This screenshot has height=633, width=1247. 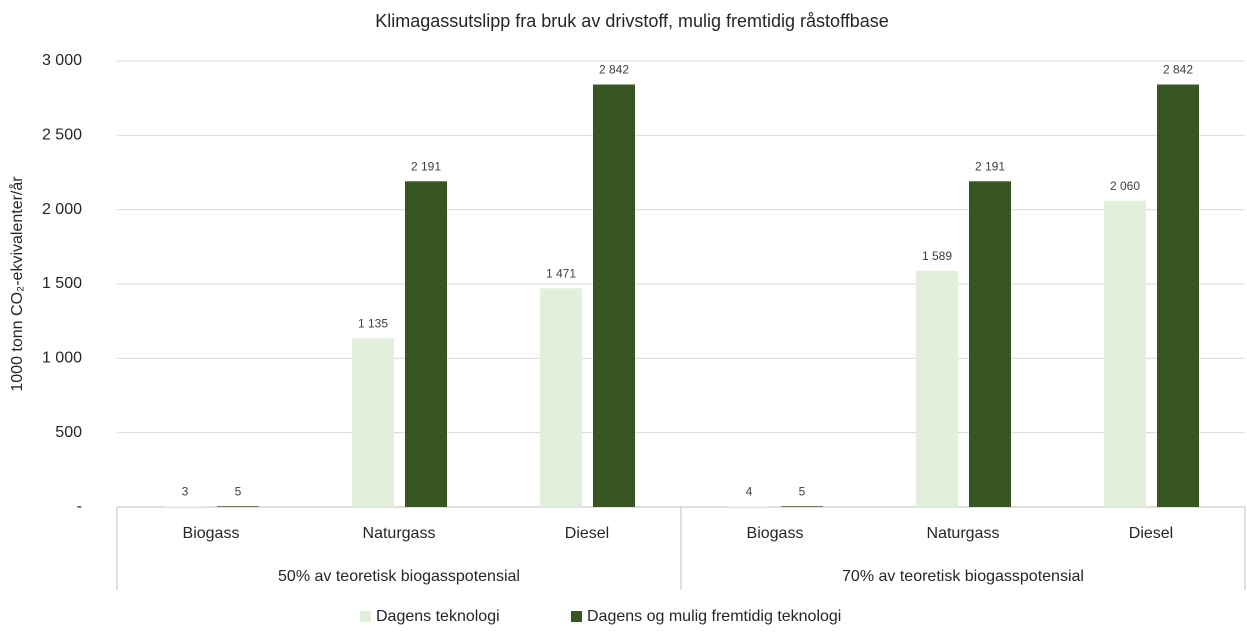 What do you see at coordinates (399, 576) in the screenshot?
I see `group-label: 50% av teoretisk biogasspotensial` at bounding box center [399, 576].